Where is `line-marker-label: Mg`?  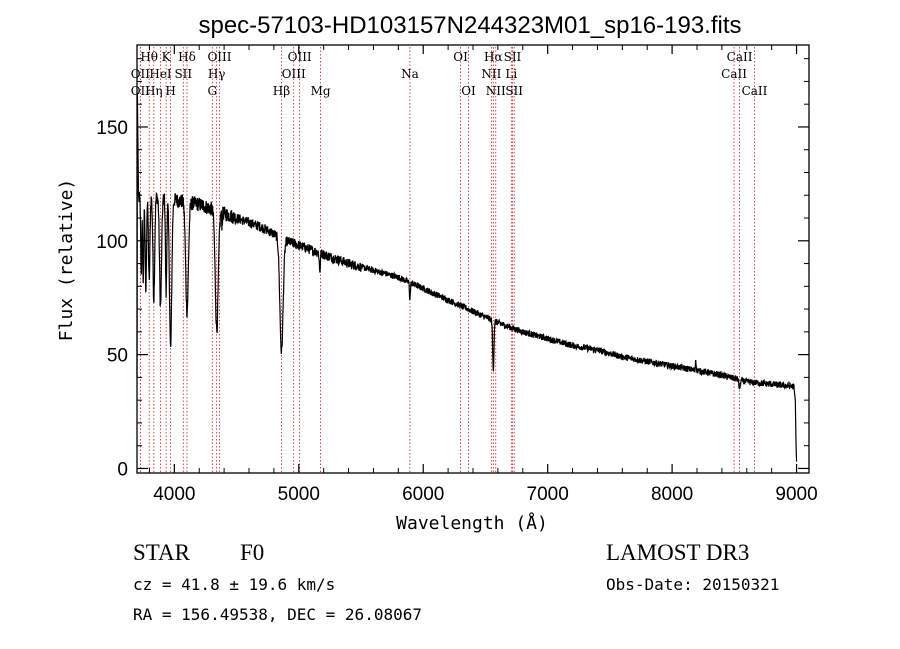
line-marker-label: Mg is located at coordinates (321, 91).